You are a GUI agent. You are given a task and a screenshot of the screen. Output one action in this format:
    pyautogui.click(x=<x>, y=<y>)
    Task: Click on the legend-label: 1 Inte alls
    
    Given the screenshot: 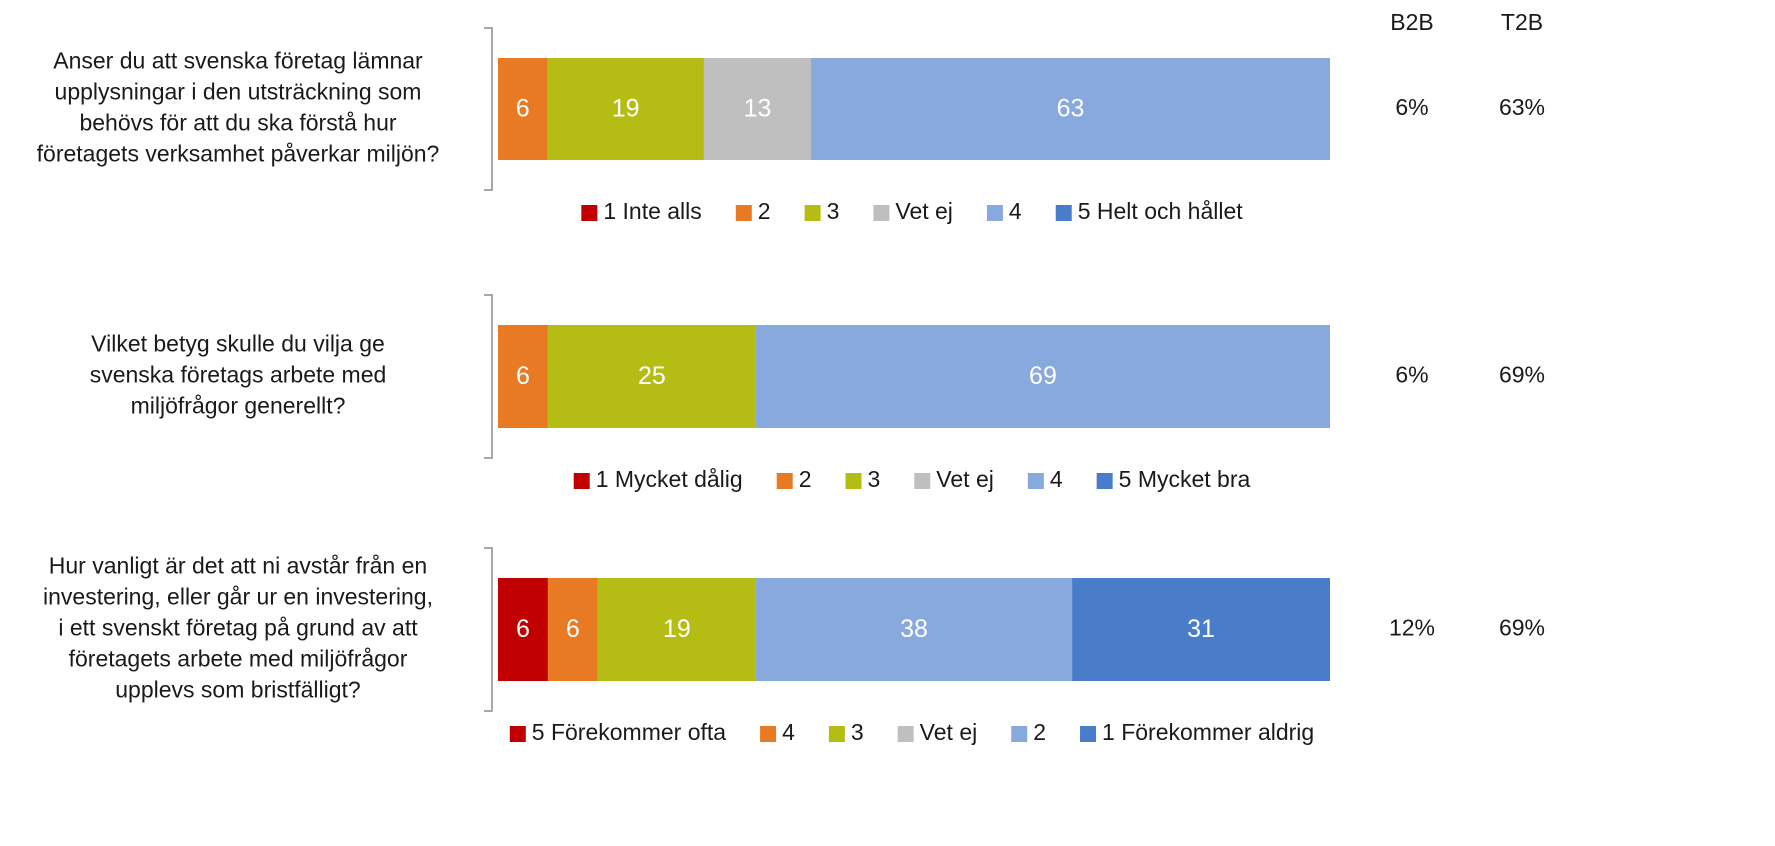 What is the action you would take?
    pyautogui.click(x=652, y=211)
    